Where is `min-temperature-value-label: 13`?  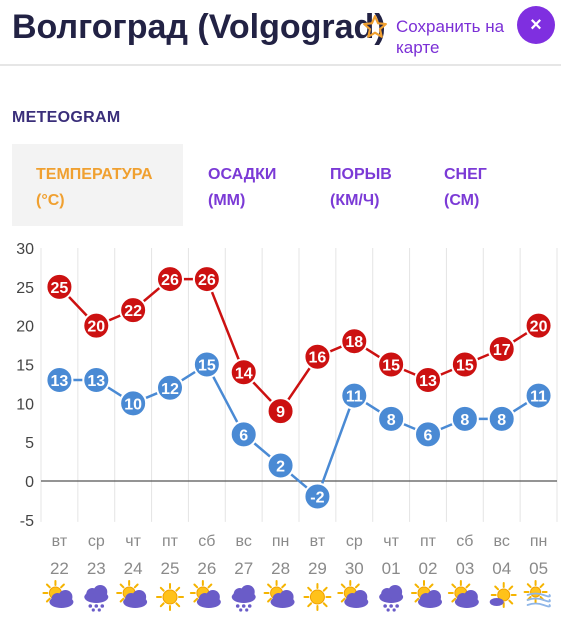 min-temperature-value-label: 13 is located at coordinates (96, 381).